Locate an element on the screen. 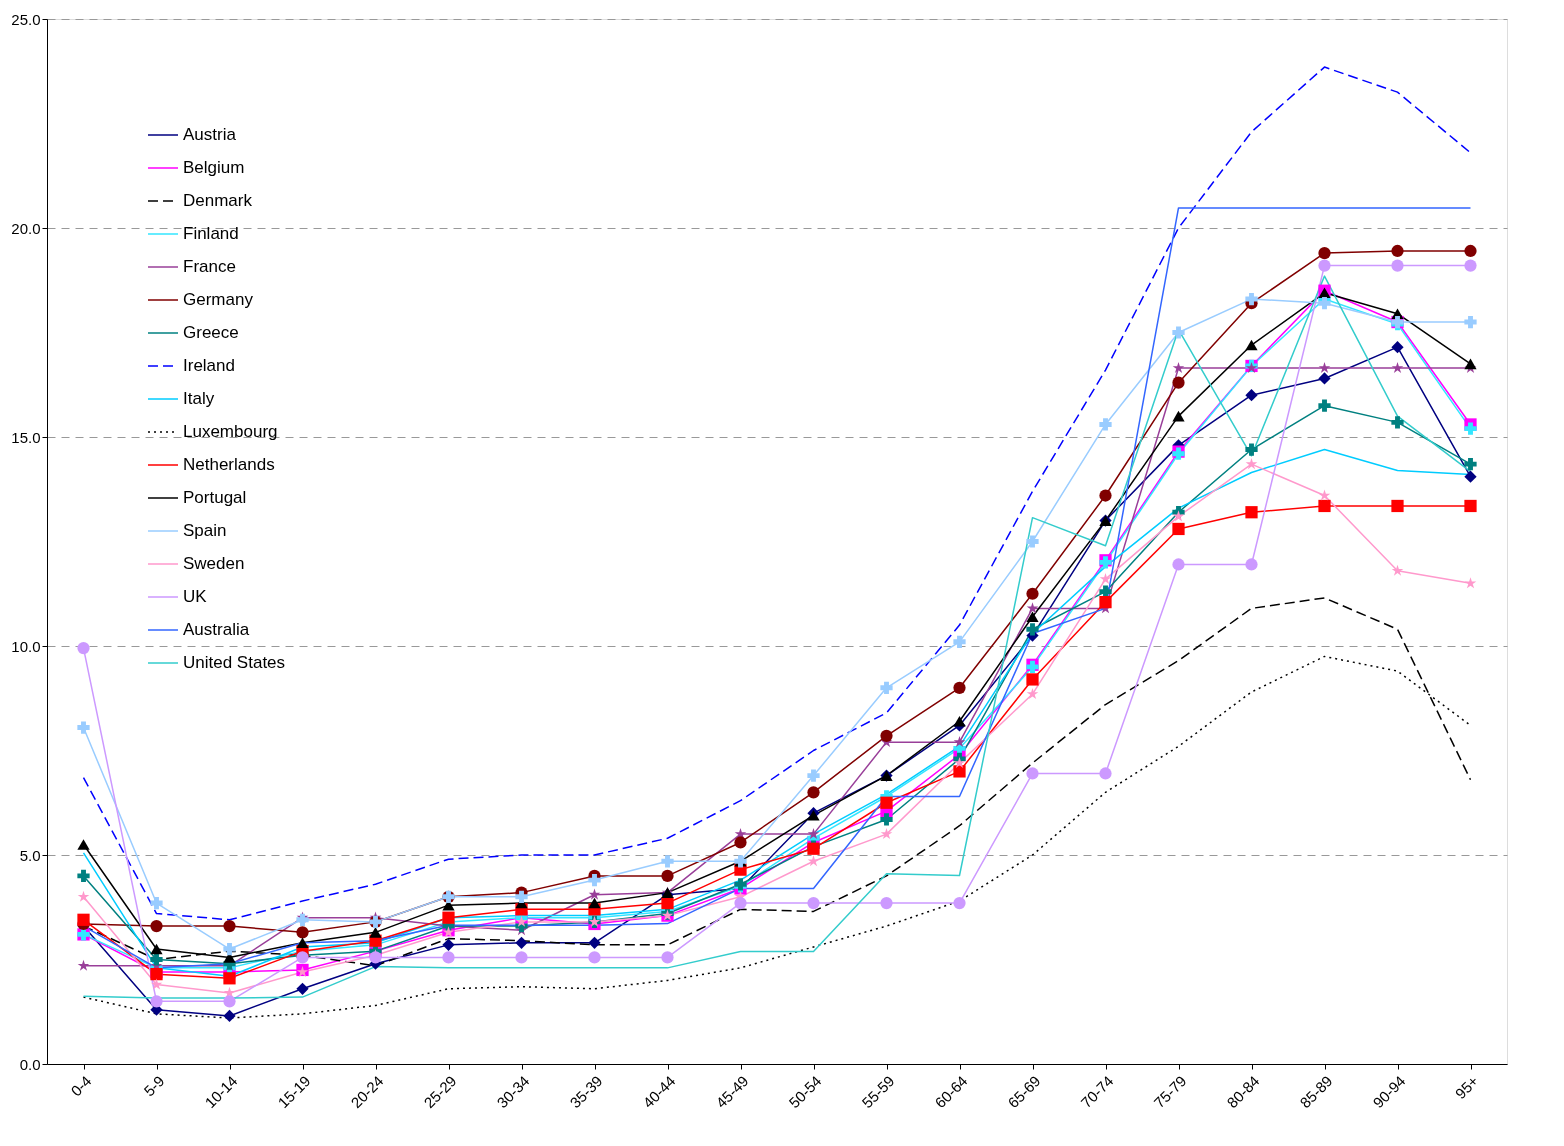  legend-label: Italy is located at coordinates (199, 398).